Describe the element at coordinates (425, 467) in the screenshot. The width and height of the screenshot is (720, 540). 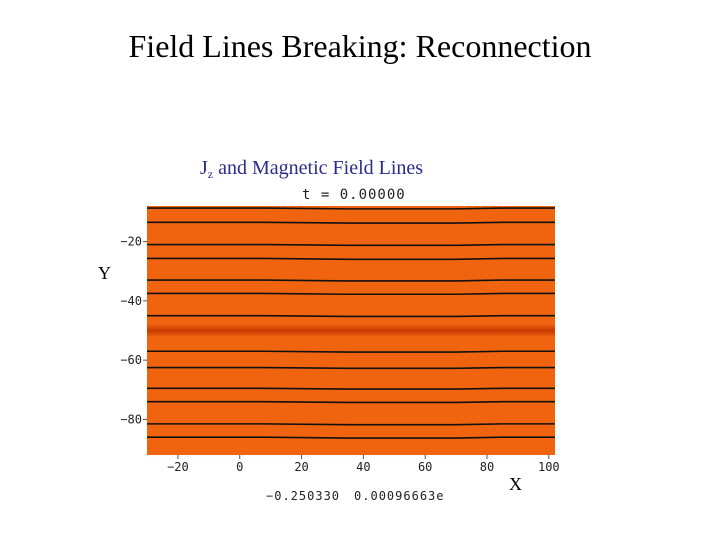
I see `x-tick-label: 60` at that location.